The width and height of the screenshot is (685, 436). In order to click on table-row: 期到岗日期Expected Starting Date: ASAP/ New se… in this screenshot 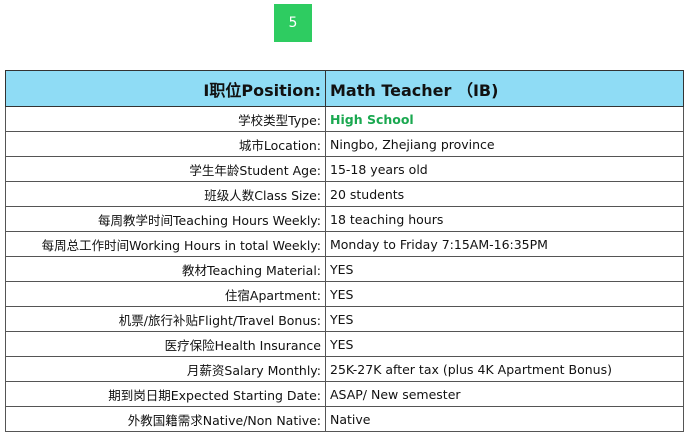, I will do `click(344, 394)`.